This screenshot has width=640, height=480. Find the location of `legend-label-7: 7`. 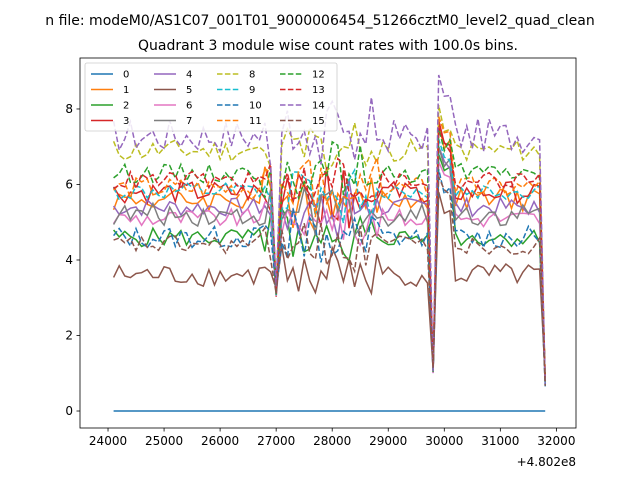

legend-label-7: 7 is located at coordinates (189, 121).